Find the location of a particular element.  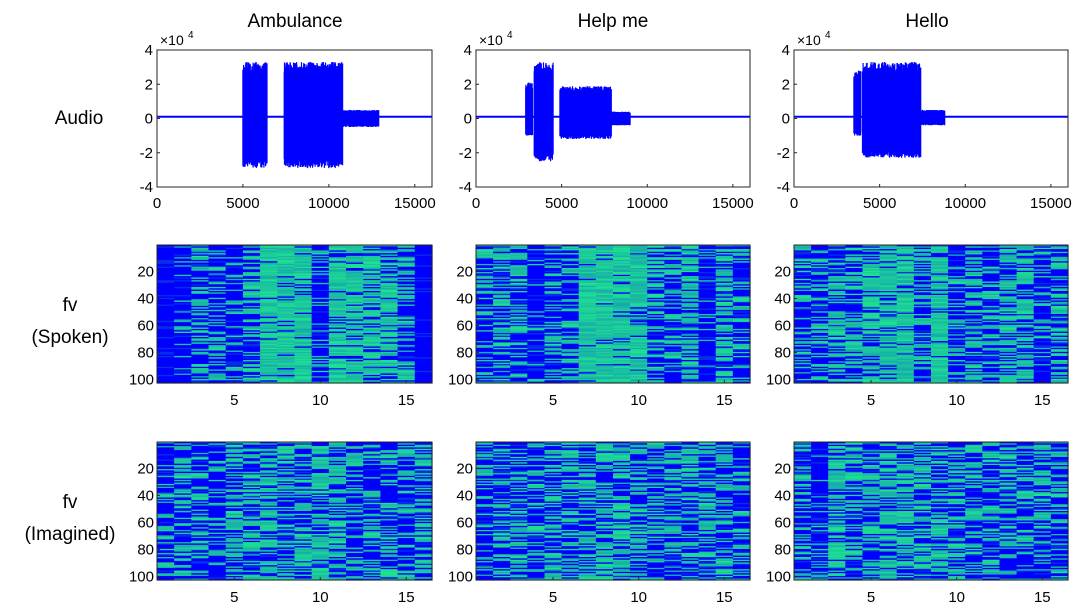

x-tick-label: 15000 is located at coordinates (733, 203).